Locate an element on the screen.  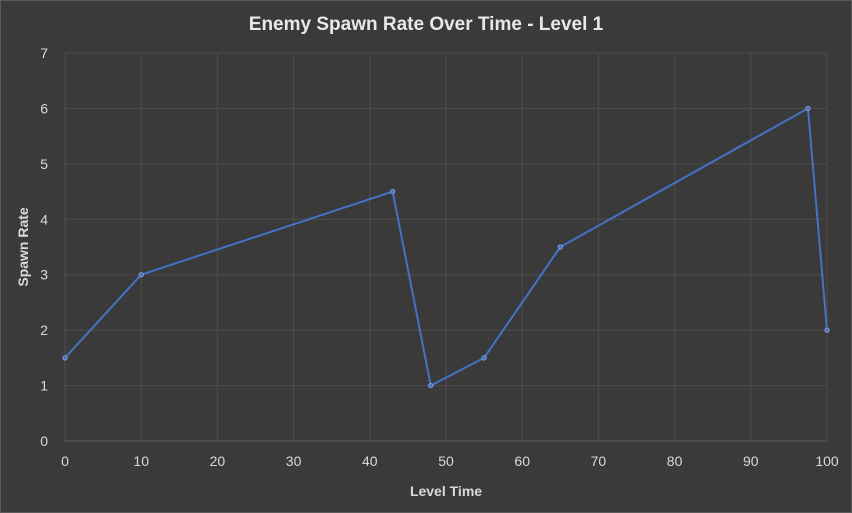
y-tick-label: 4 is located at coordinates (44, 219).